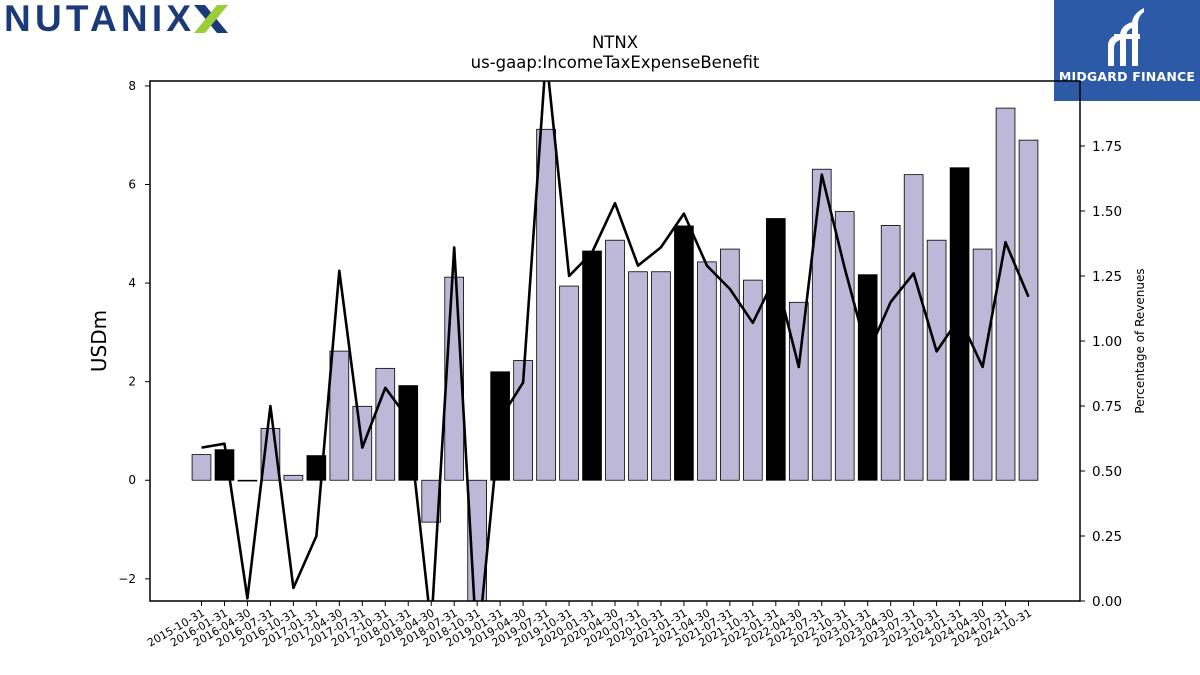  What do you see at coordinates (1107, 537) in the screenshot?
I see `y2-tick-label: 0.25` at bounding box center [1107, 537].